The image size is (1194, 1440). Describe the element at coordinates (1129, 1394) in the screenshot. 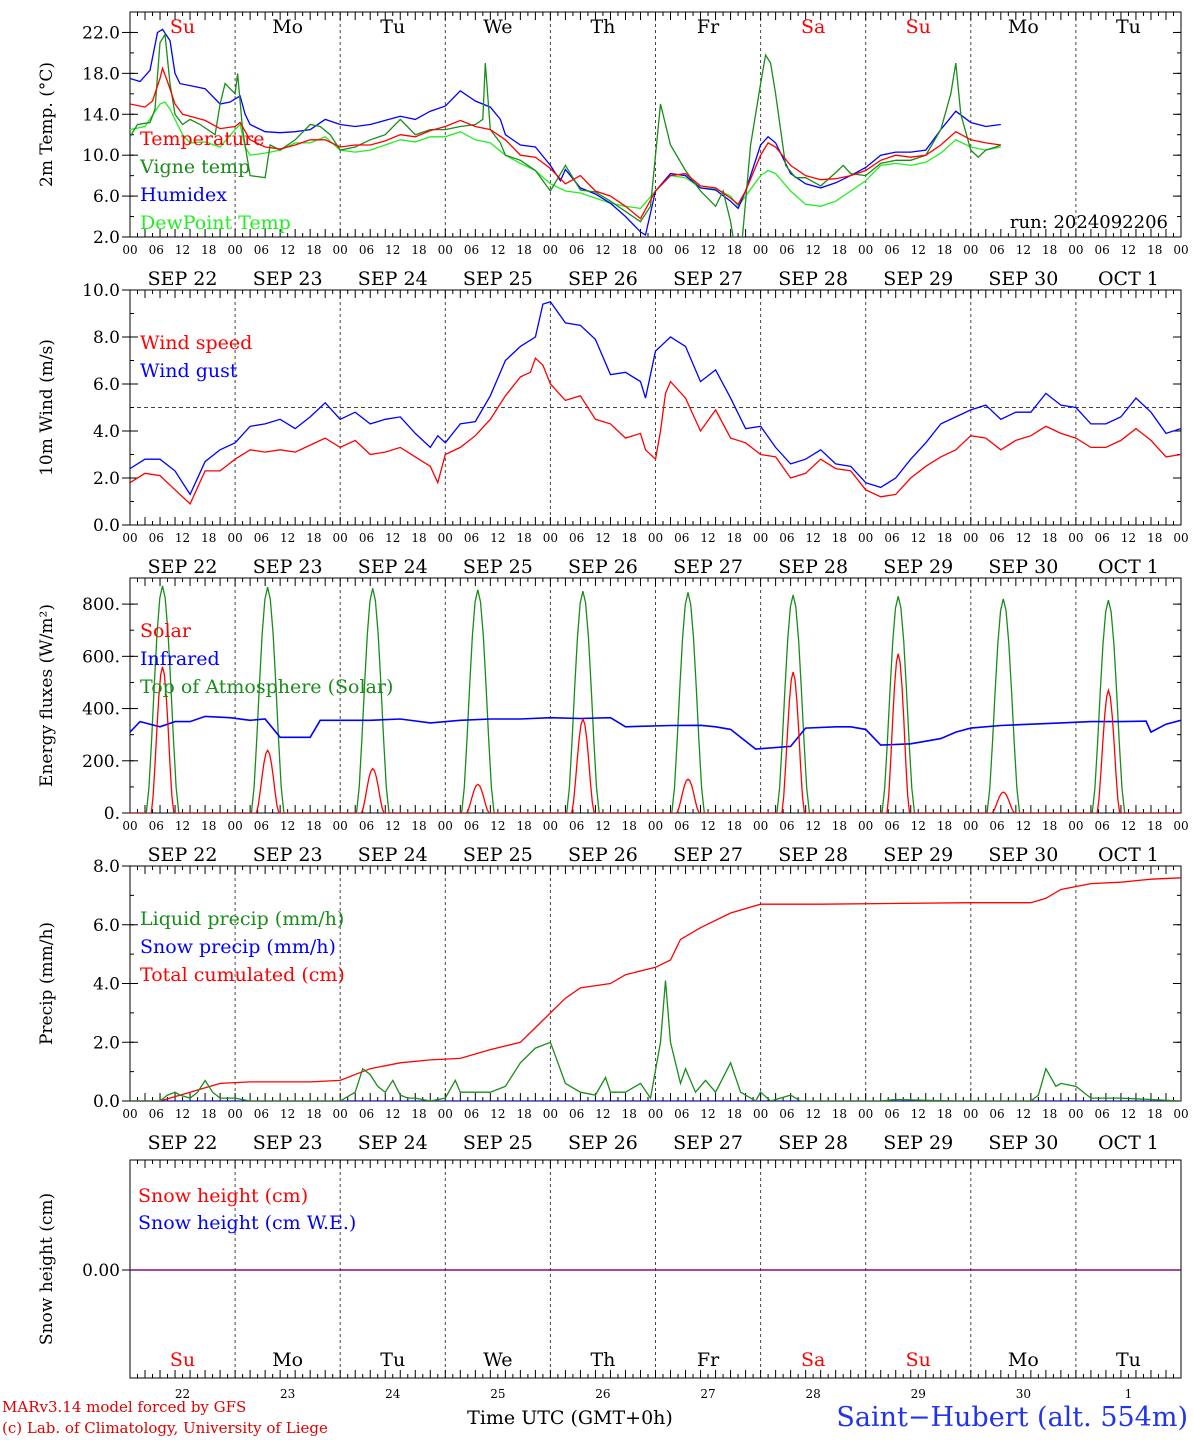

I see `day-number: 1` at that location.